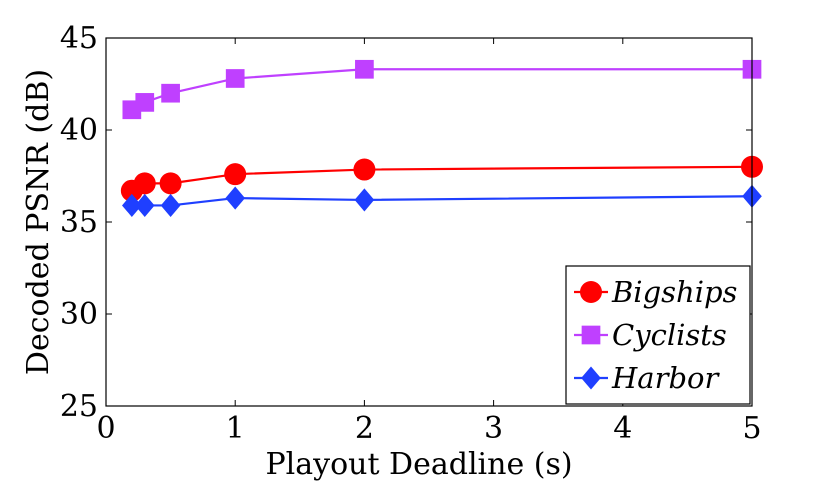 Image resolution: width=830 pixels, height=484 pixels. Describe the element at coordinates (364, 428) in the screenshot. I see `x-tick-label: 2` at that location.